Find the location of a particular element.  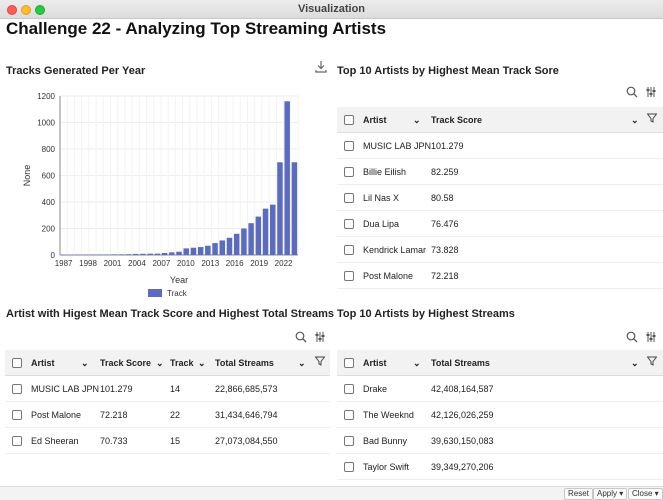

artist-cell: Post Malone is located at coordinates (56, 415).